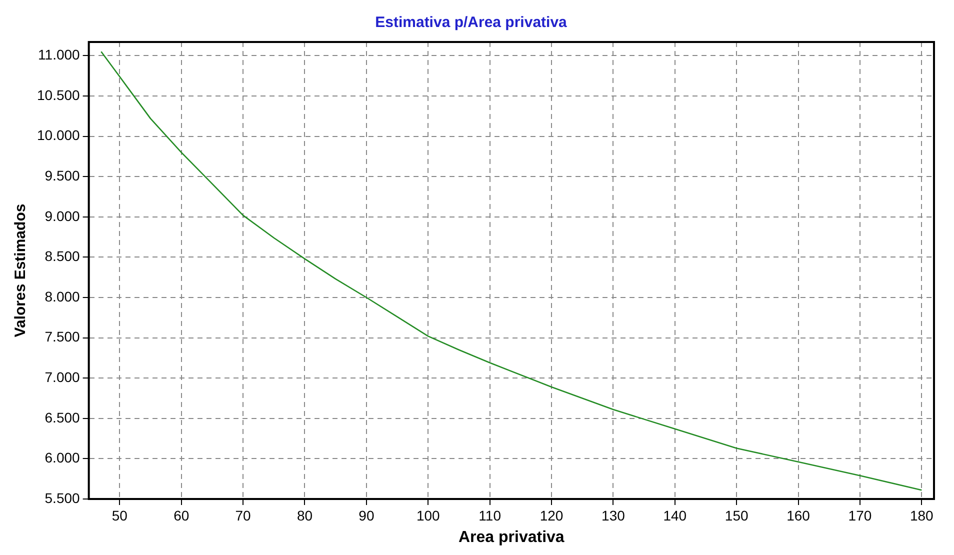  Describe the element at coordinates (736, 515) in the screenshot. I see `x-tick-label: 150` at that location.